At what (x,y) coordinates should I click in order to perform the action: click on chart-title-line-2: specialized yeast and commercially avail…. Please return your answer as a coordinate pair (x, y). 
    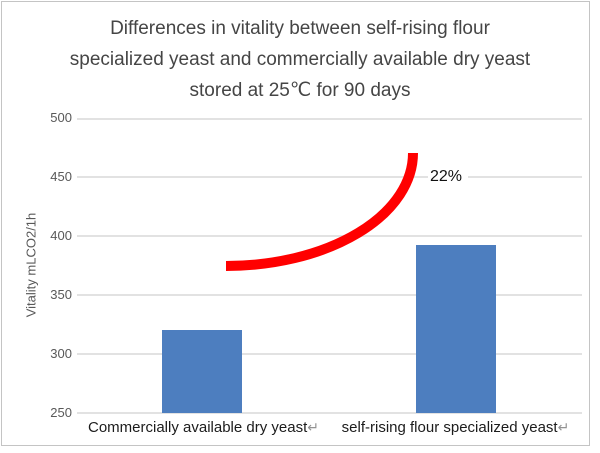
    Looking at the image, I should click on (300, 59).